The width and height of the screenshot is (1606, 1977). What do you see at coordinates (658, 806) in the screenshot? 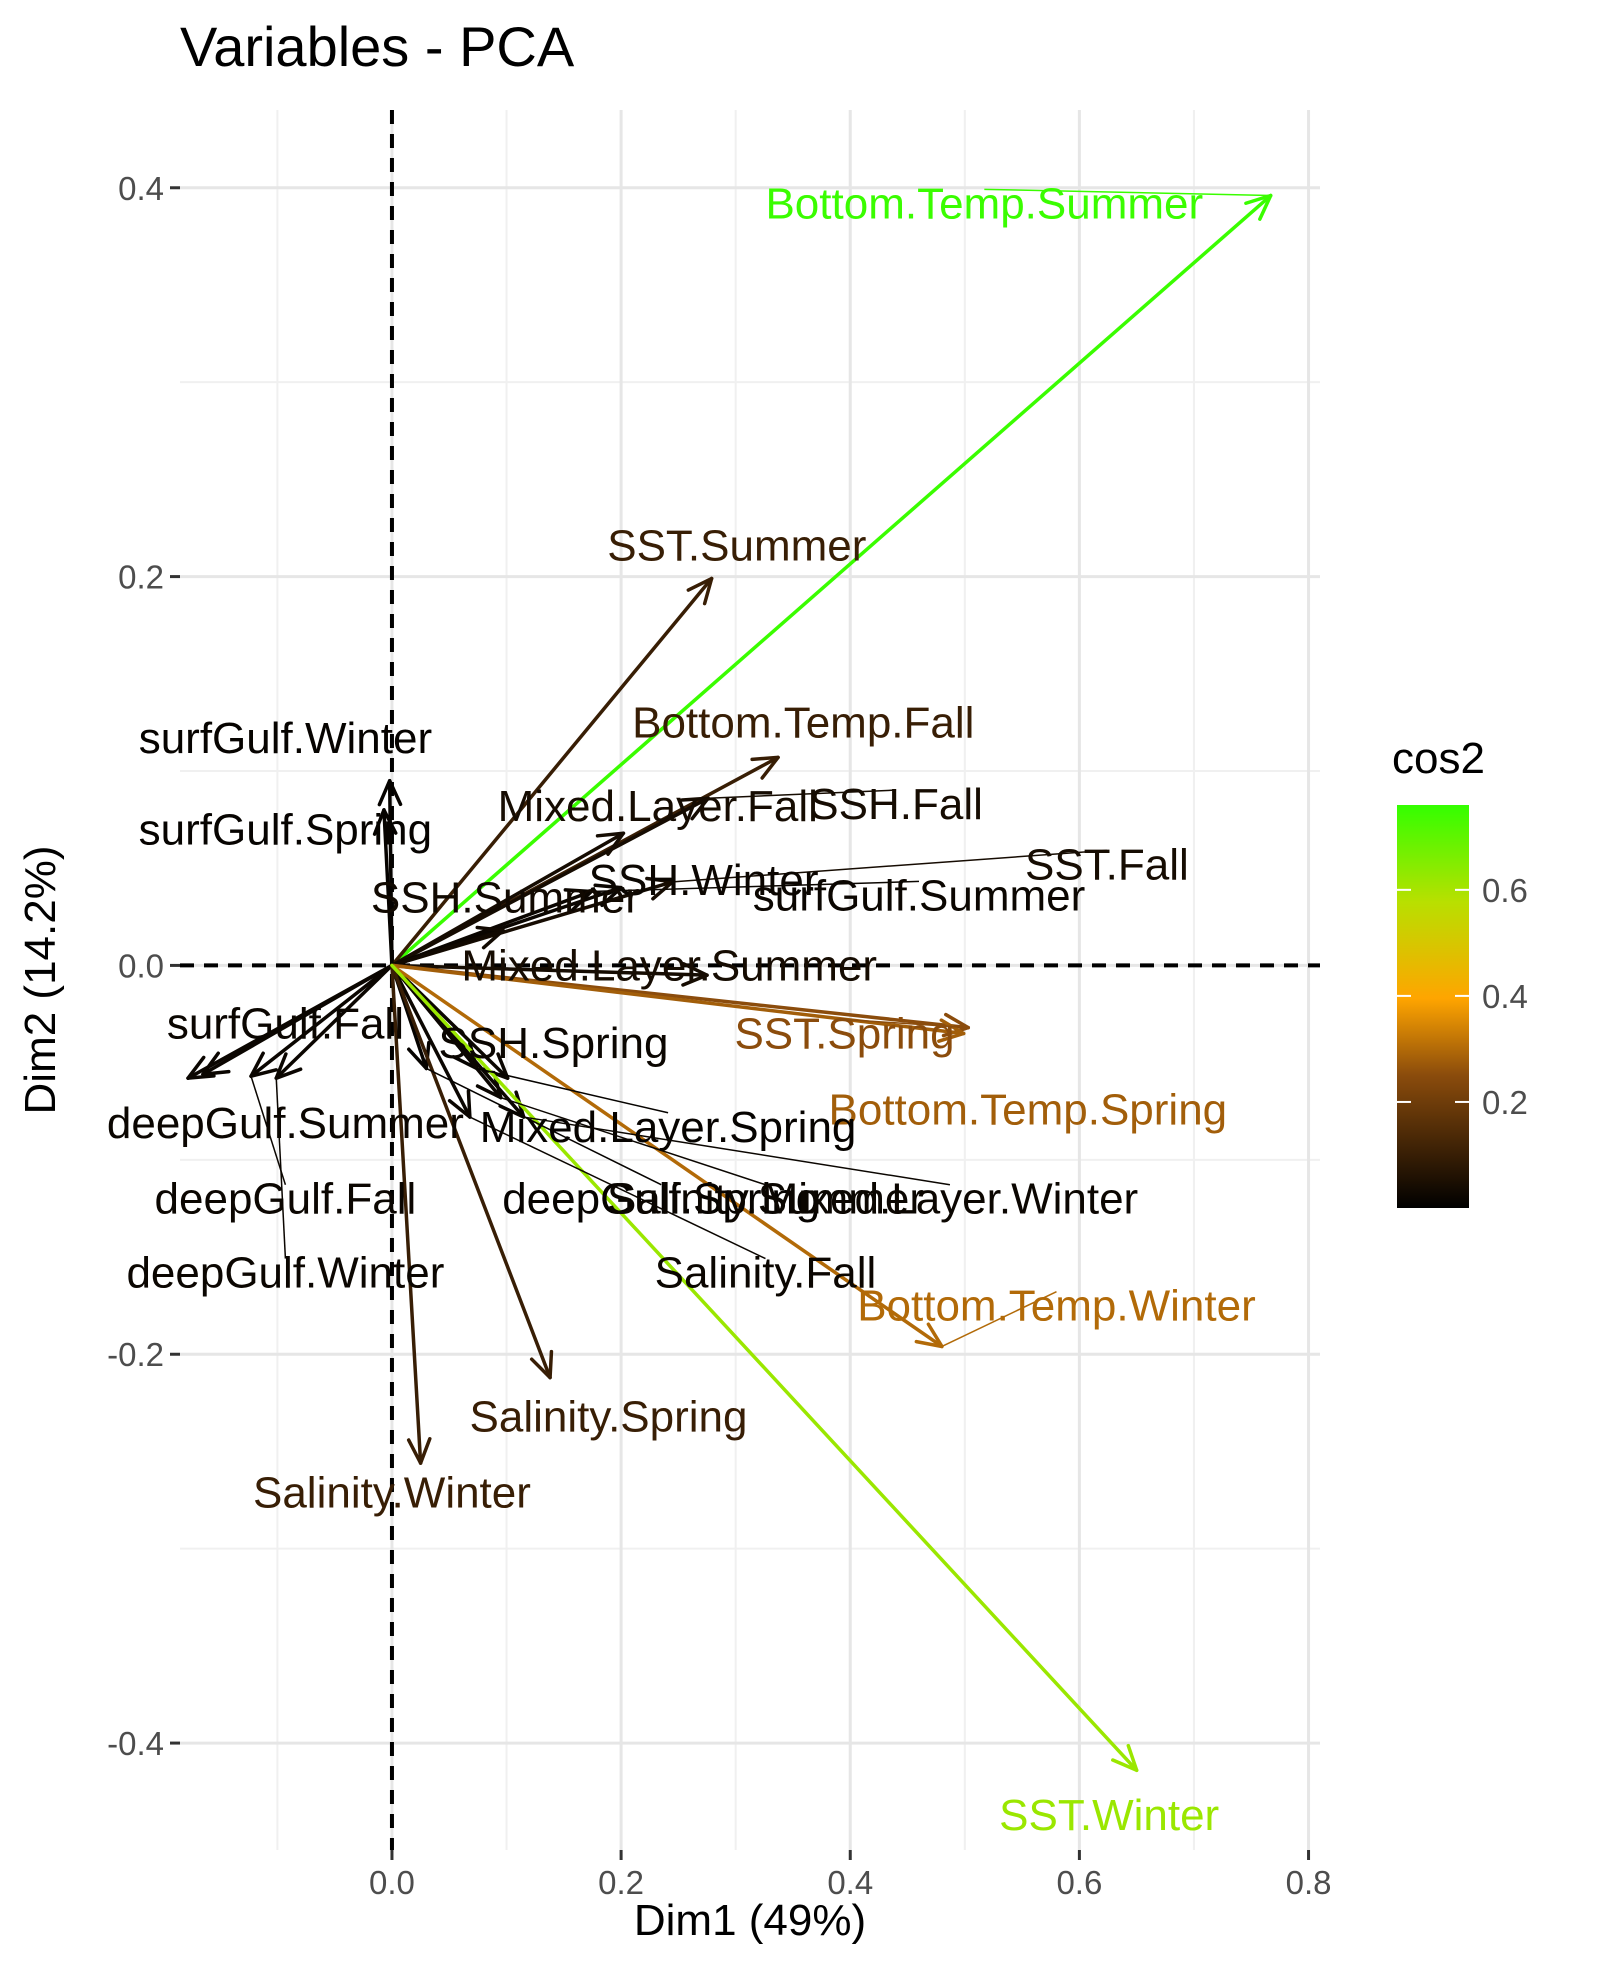
I see `label-mixed-layer-fall: Mixed.Layer.Fall` at bounding box center [658, 806].